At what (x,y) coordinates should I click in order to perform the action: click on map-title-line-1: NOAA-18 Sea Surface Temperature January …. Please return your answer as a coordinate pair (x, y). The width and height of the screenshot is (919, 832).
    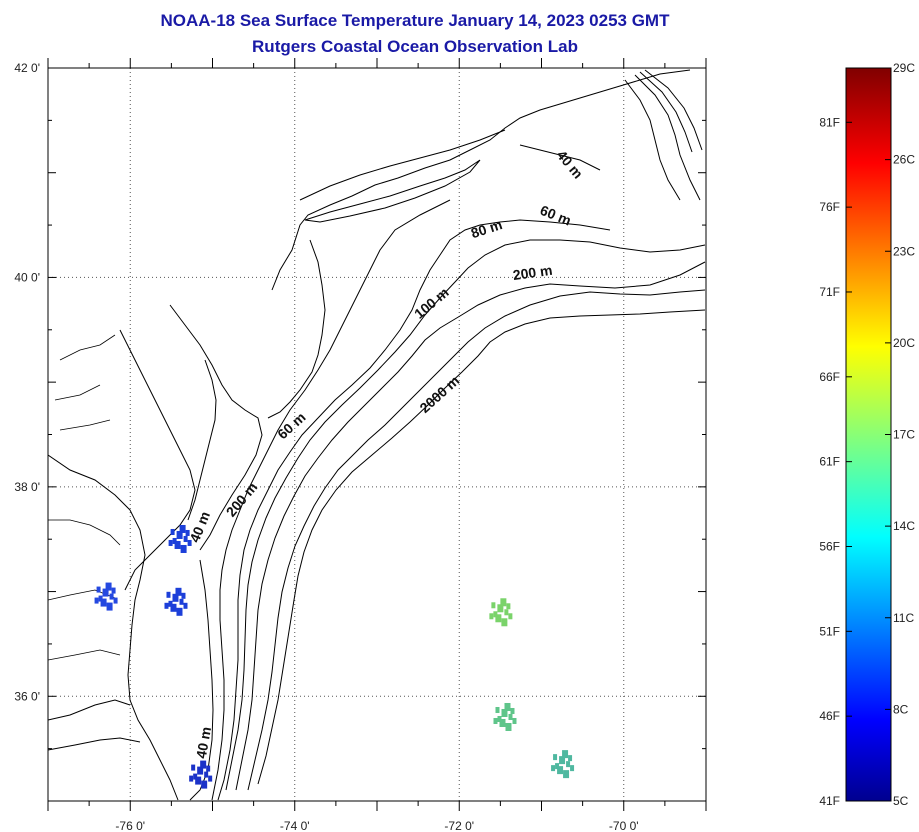
    Looking at the image, I should click on (415, 20).